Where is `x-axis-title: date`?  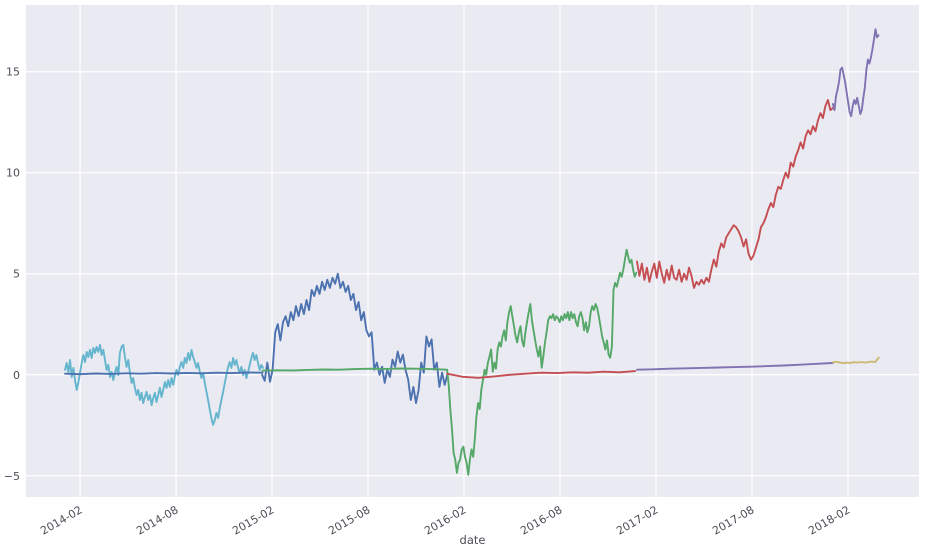 x-axis-title: date is located at coordinates (472, 540).